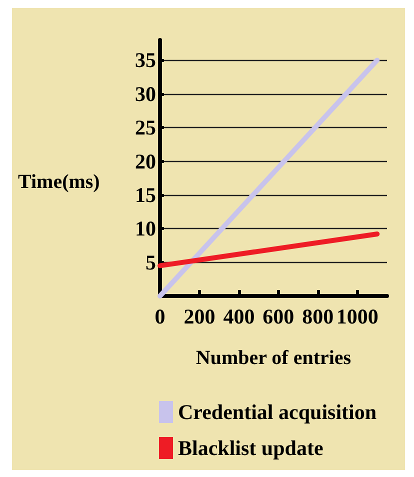 The height and width of the screenshot is (477, 414). Describe the element at coordinates (318, 316) in the screenshot. I see `x-tick-label: 800` at that location.